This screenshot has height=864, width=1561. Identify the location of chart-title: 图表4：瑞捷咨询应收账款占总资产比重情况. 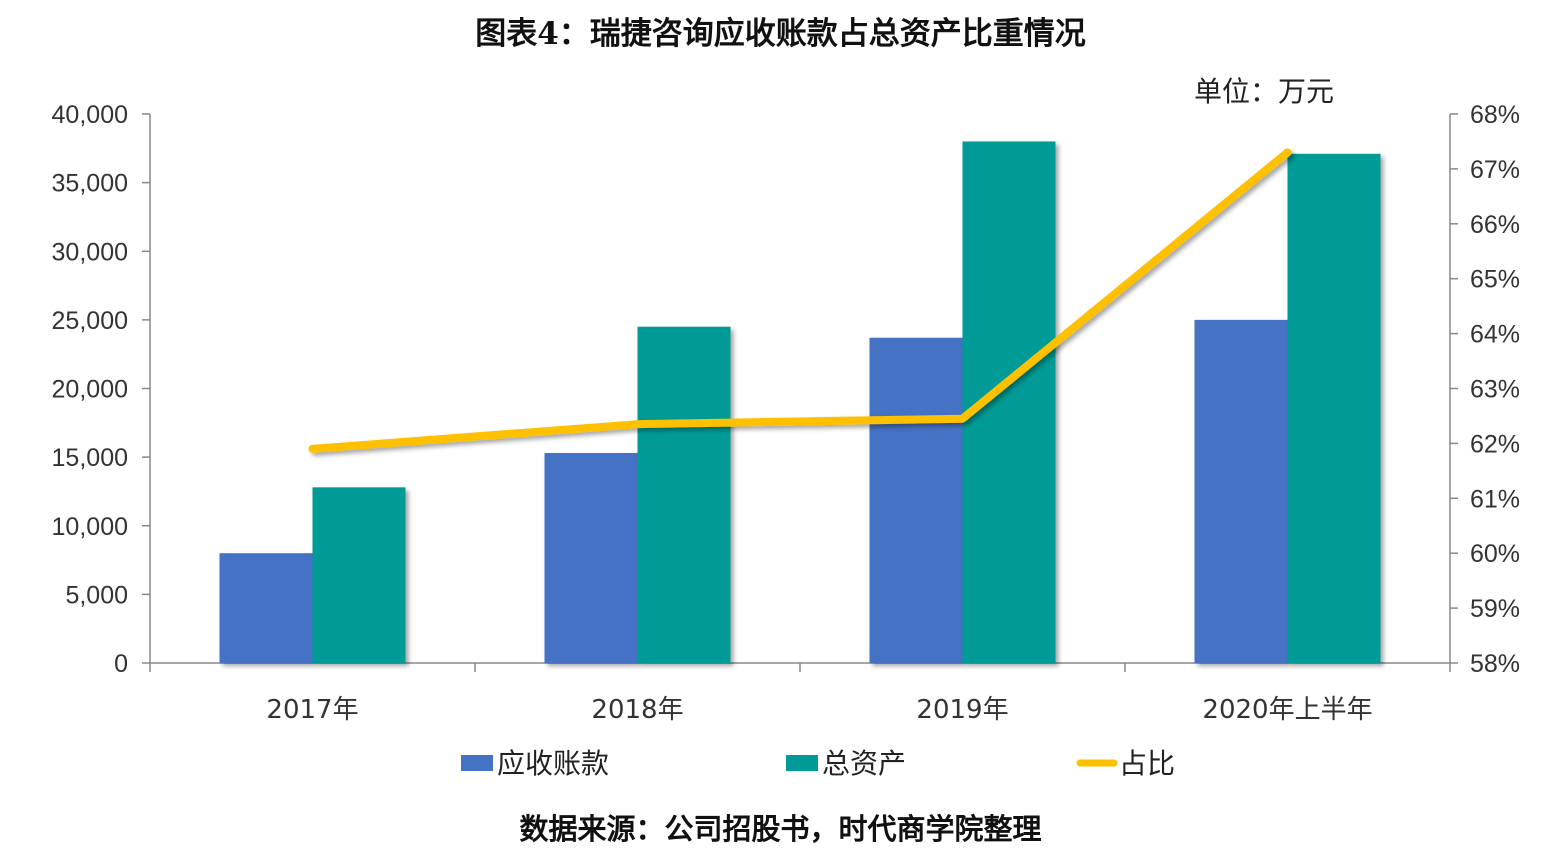
(780, 34).